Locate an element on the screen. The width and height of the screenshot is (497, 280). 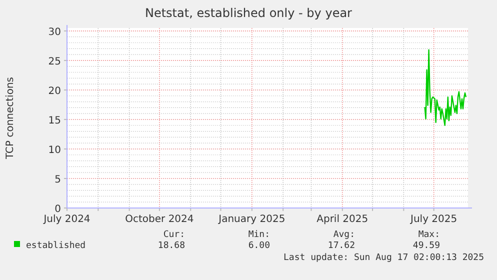
line-series is located at coordinates (445, 87).